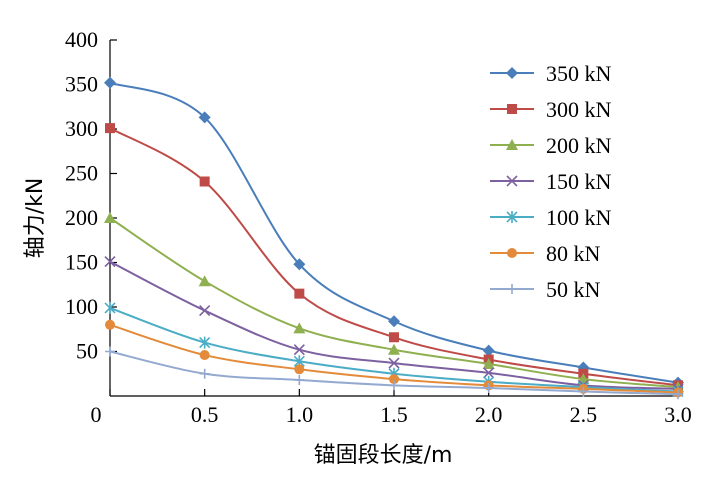 The image size is (715, 487). Describe the element at coordinates (35, 218) in the screenshot. I see `y-axis-title: 轴力/kN` at that location.